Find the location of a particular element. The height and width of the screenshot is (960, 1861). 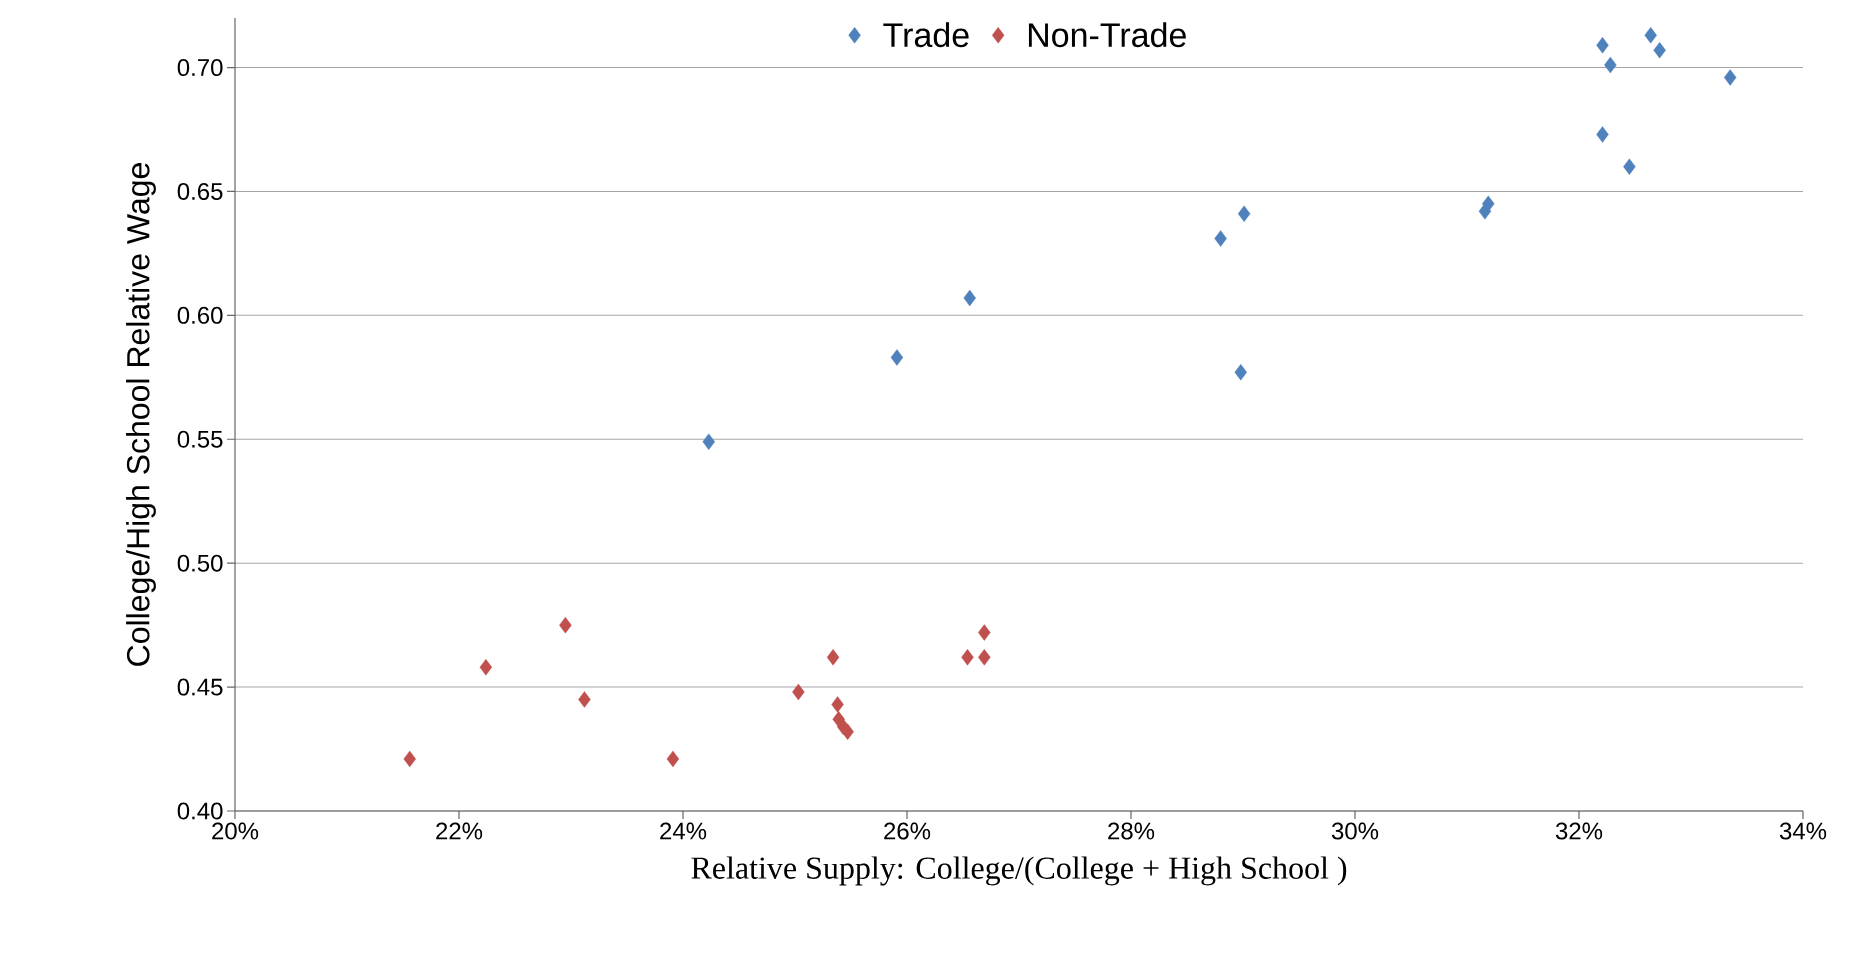

legend-label: Trade is located at coordinates (926, 35).